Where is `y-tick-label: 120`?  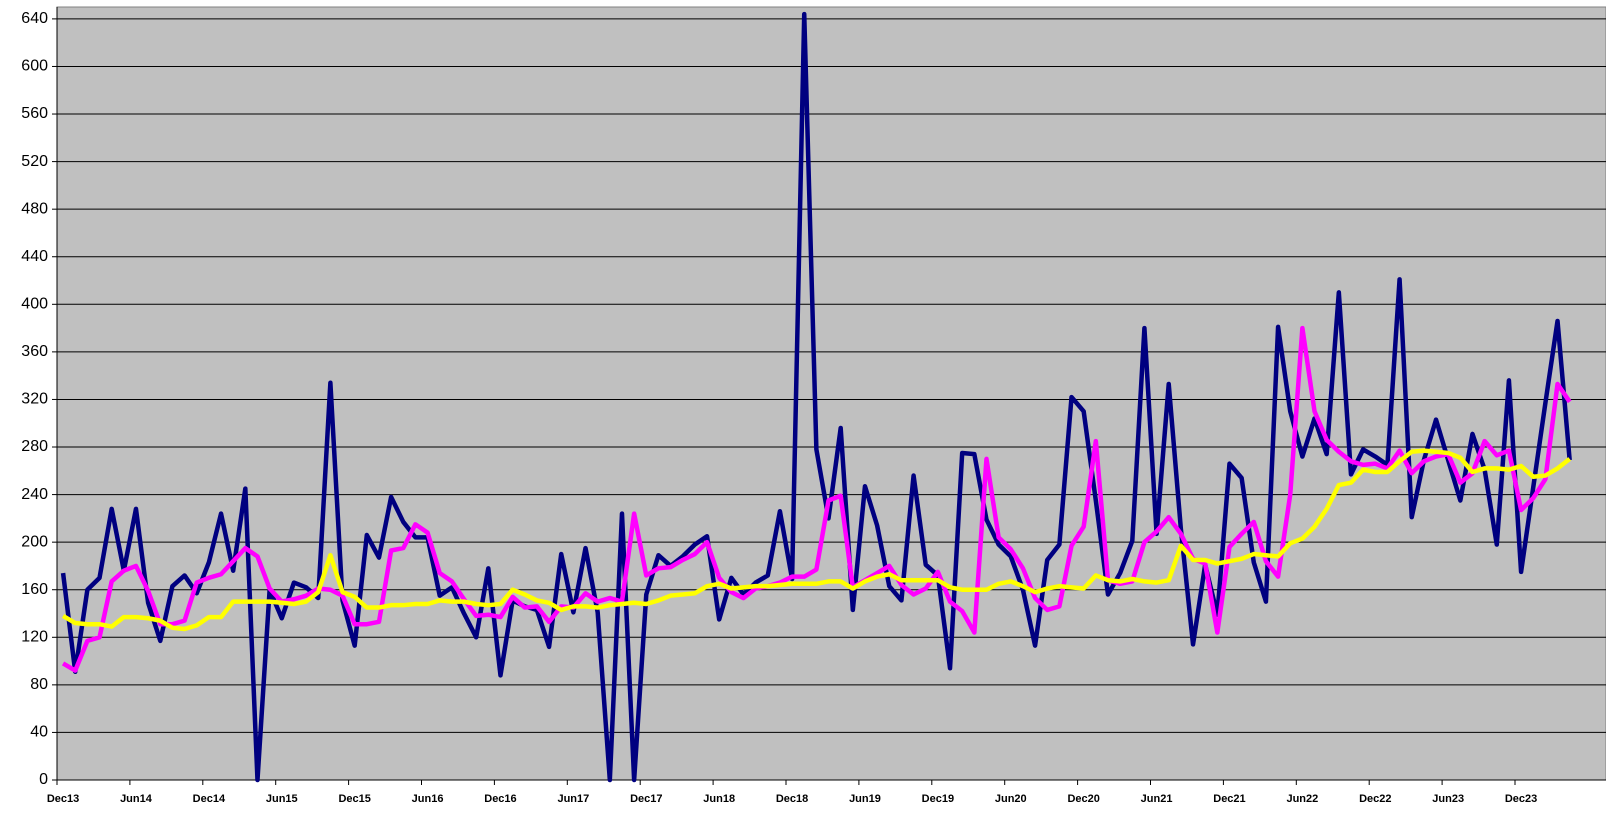 y-tick-label: 120 is located at coordinates (34, 637).